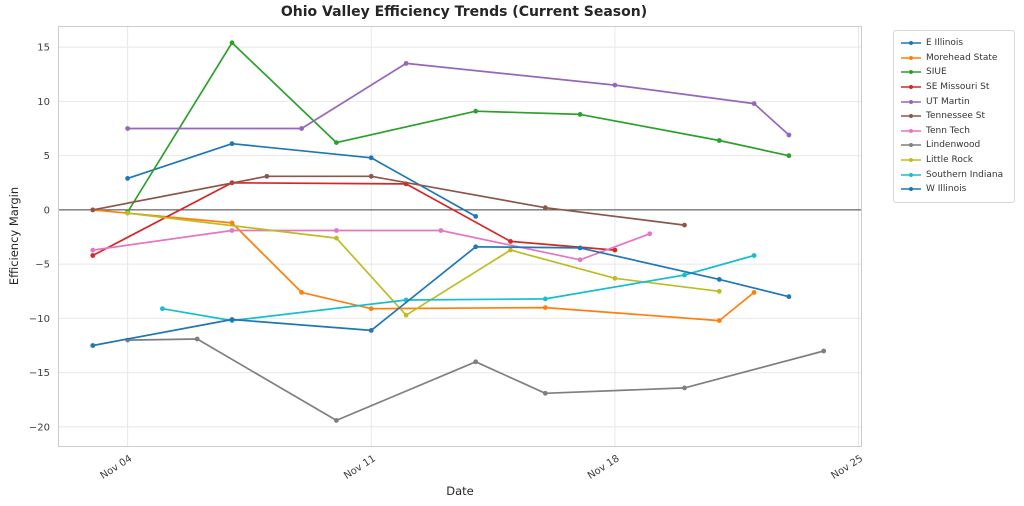  Describe the element at coordinates (954, 174) in the screenshot. I see `legend-item-southern-indiana: Southern Indiana` at that location.